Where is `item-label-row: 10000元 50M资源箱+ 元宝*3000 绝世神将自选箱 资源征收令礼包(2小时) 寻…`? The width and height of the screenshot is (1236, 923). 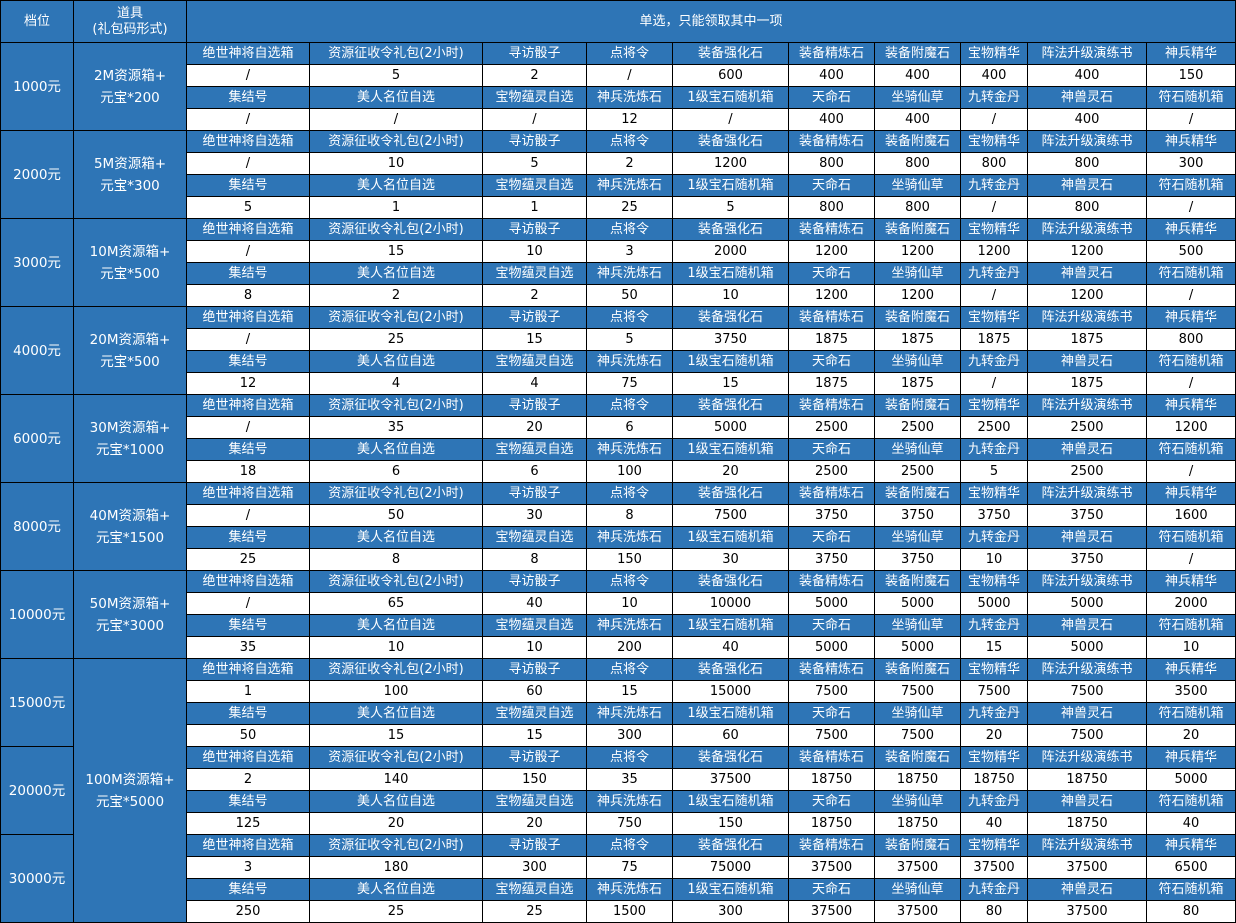
item-label-row: 10000元 50M资源箱+ 元宝*3000 绝世神将自选箱 资源征收令礼包(2小时) 寻… is located at coordinates (618, 614).